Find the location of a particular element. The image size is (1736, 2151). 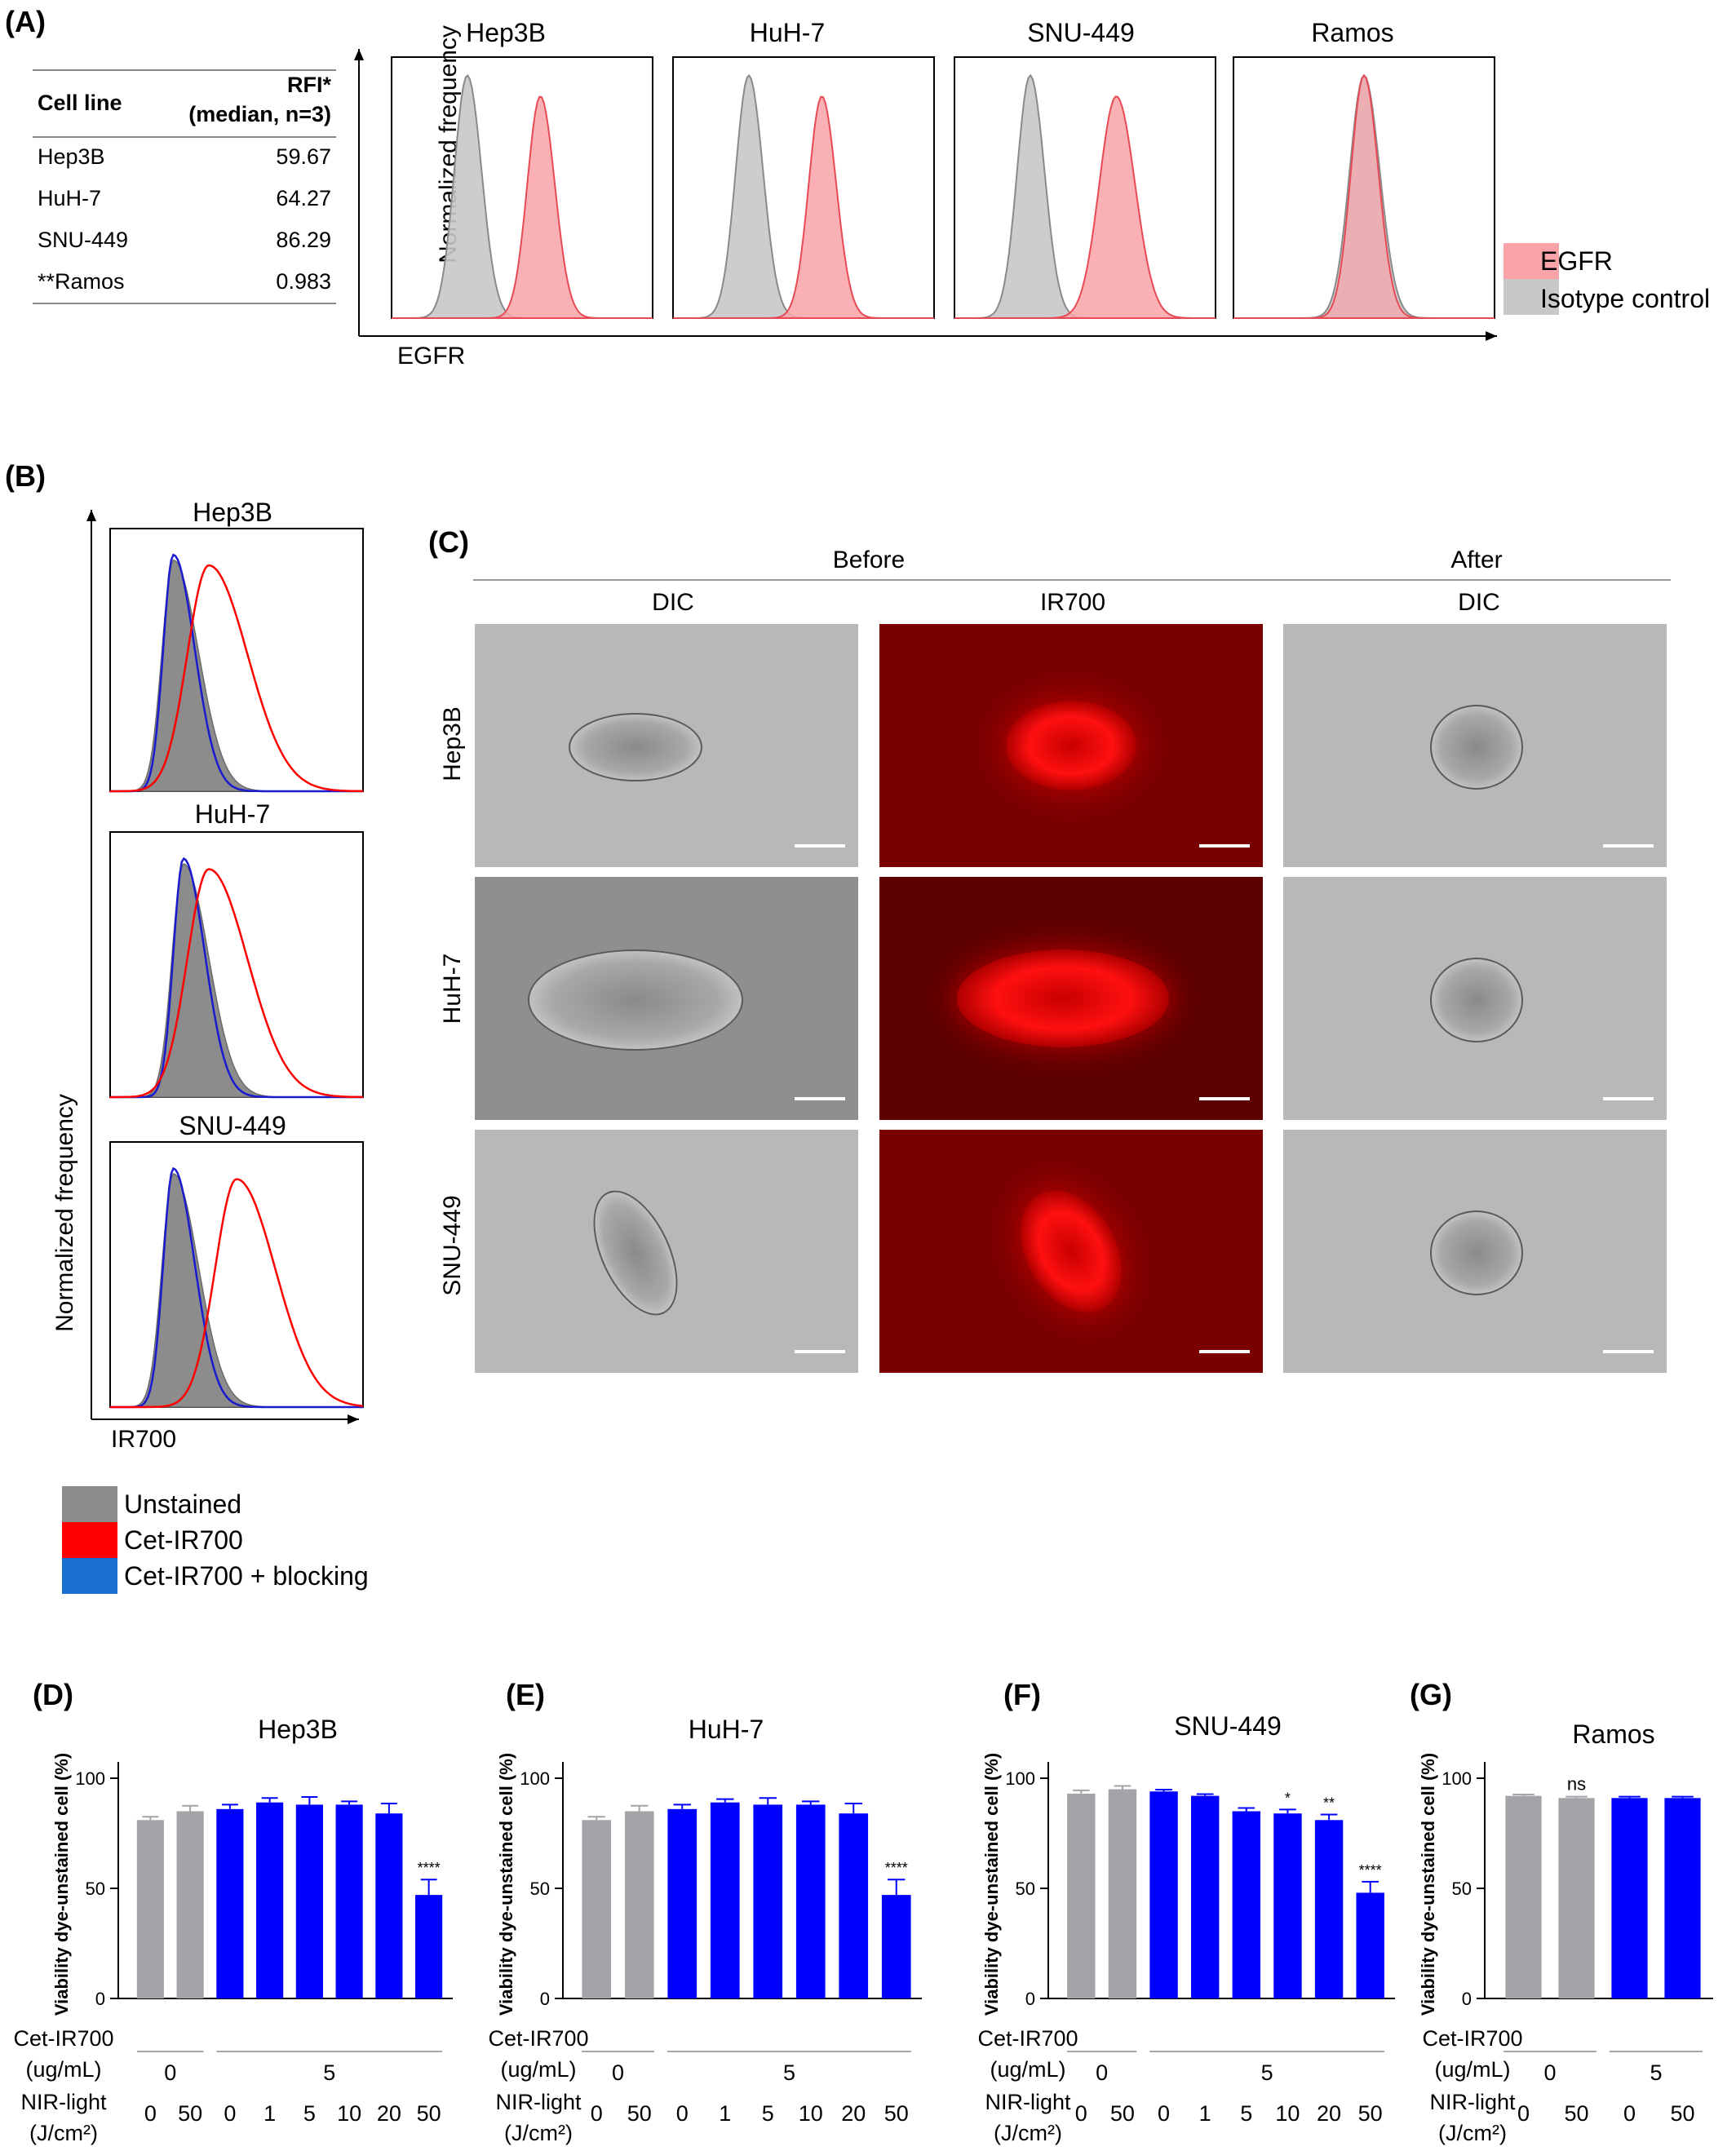

cell-body is located at coordinates (635, 747).